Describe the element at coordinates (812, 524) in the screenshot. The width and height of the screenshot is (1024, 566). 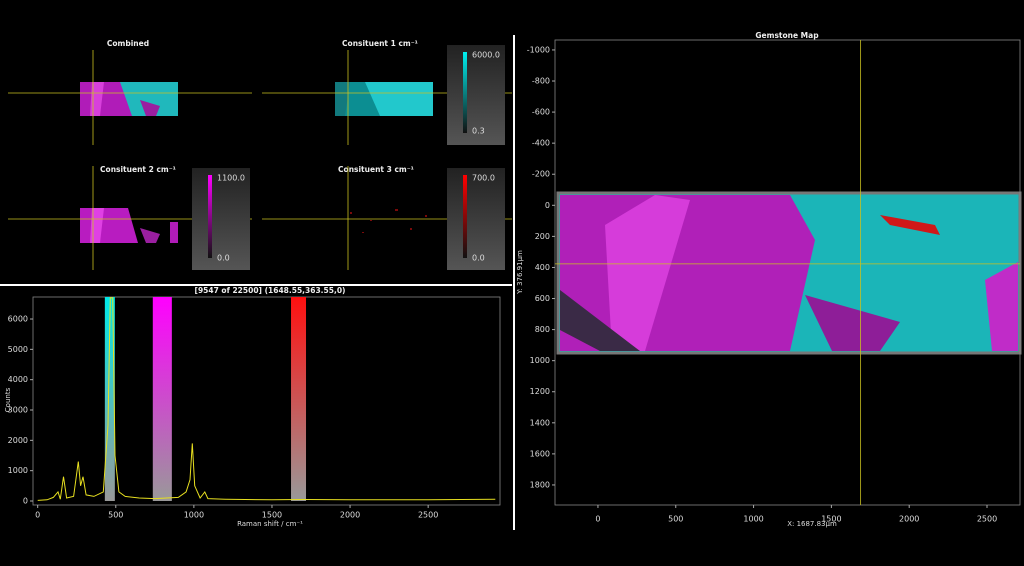
I see `x-axis-label: X: 1687.83µm` at that location.